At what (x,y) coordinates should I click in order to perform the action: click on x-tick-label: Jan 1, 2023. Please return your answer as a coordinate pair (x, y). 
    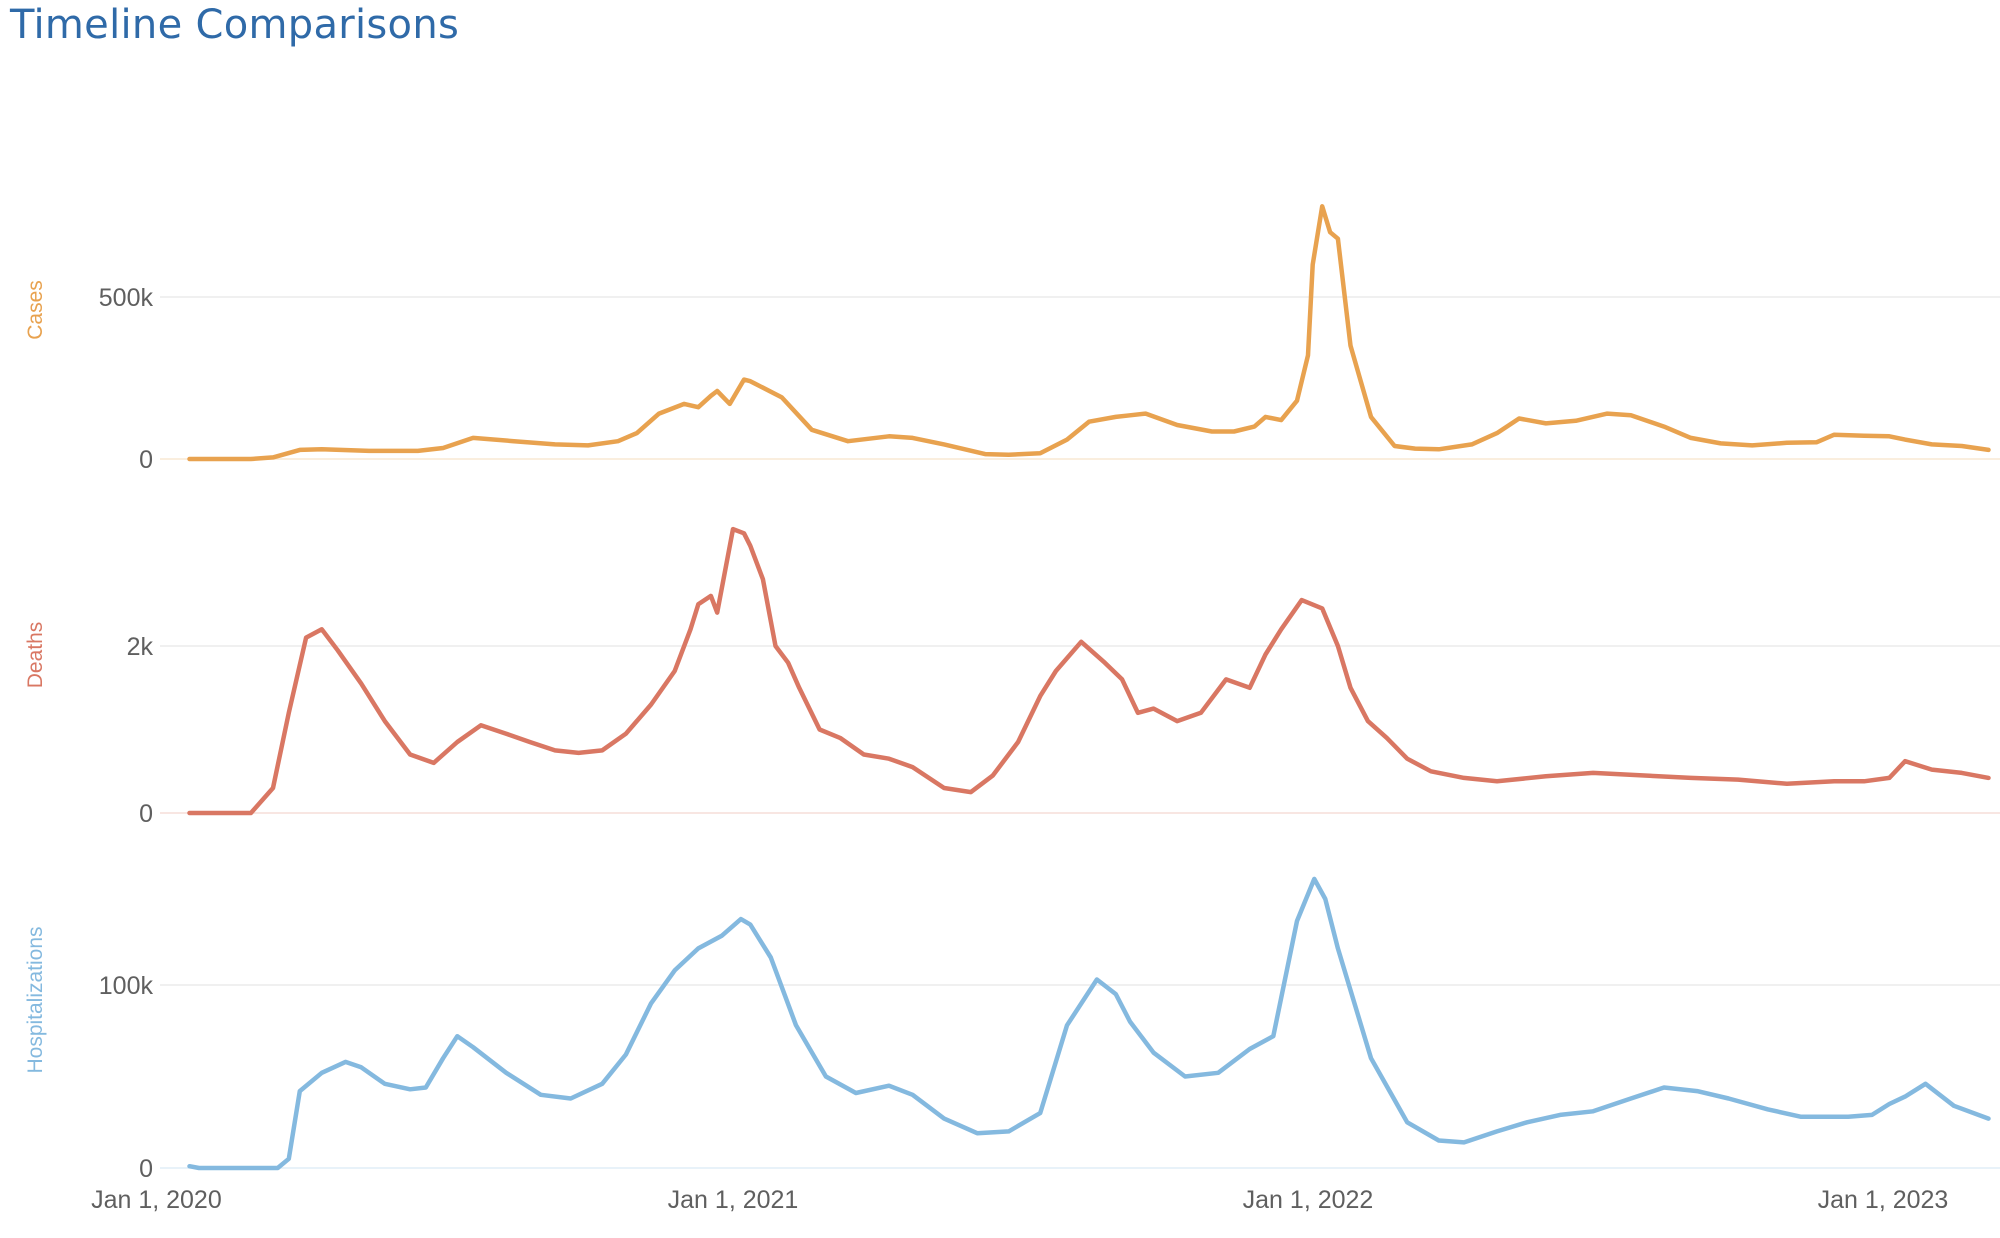
    Looking at the image, I should click on (1883, 1200).